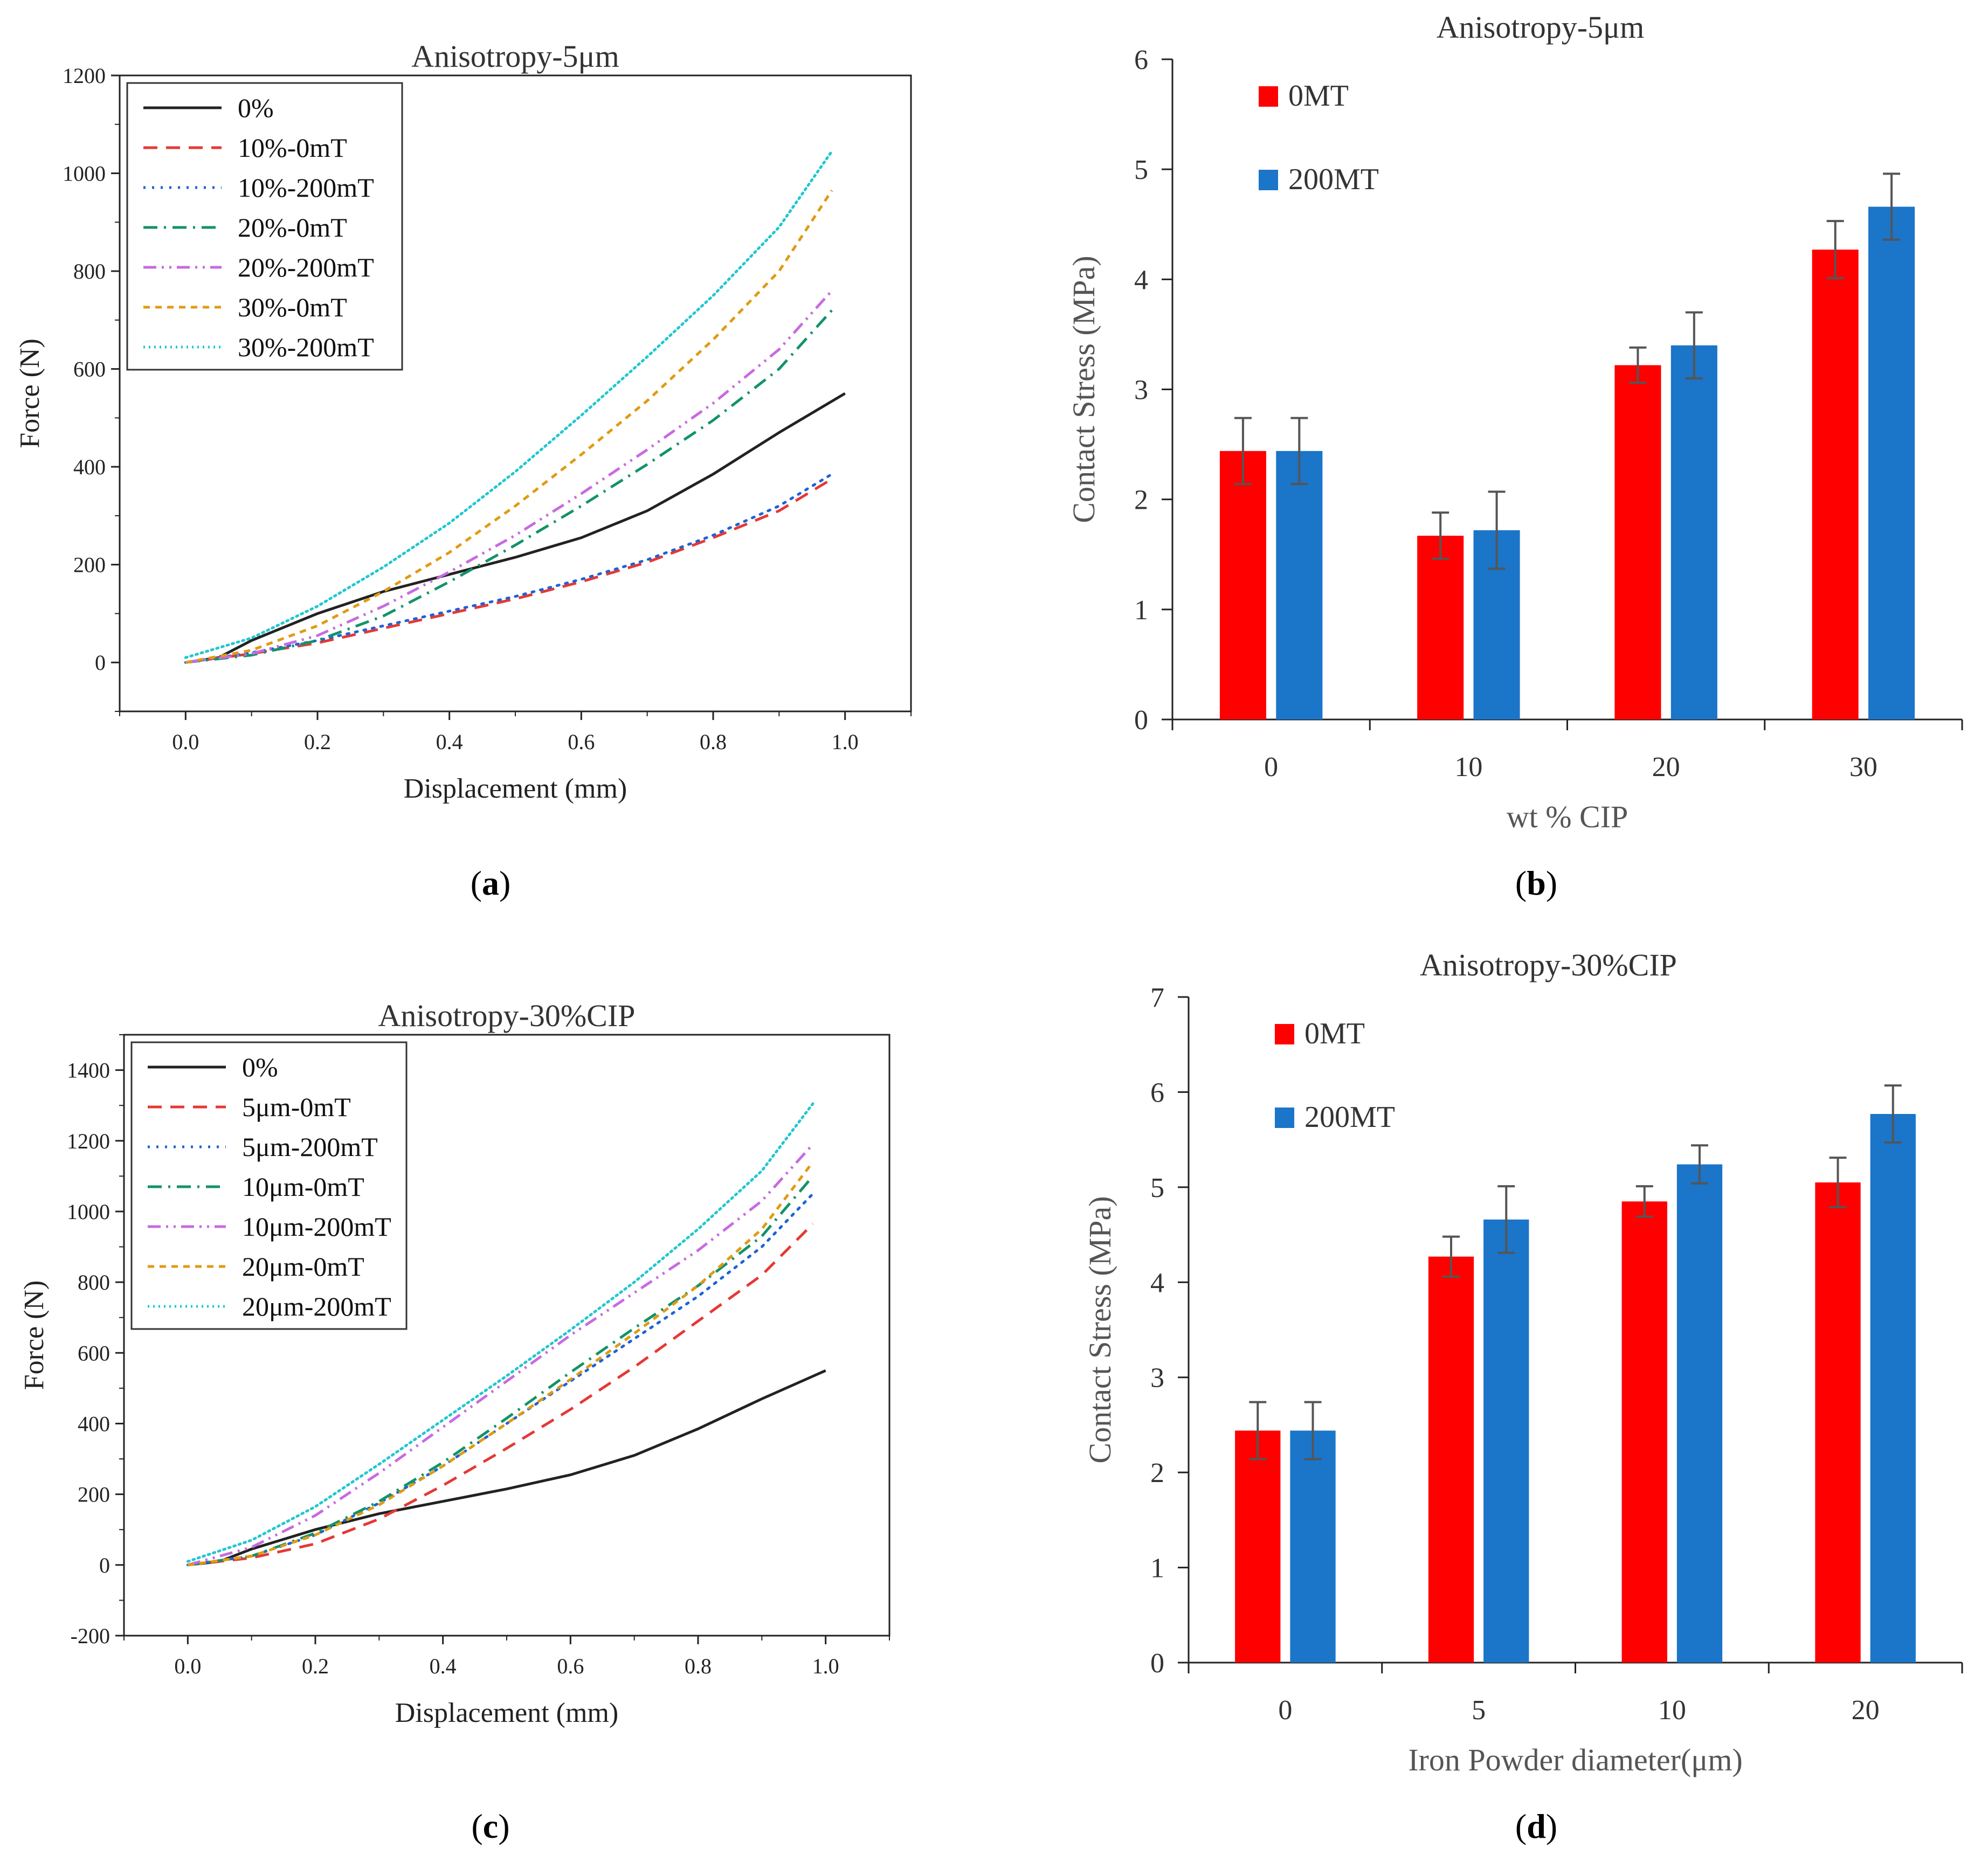  I want to click on y-tick-label: 1200, so click(88, 1141).